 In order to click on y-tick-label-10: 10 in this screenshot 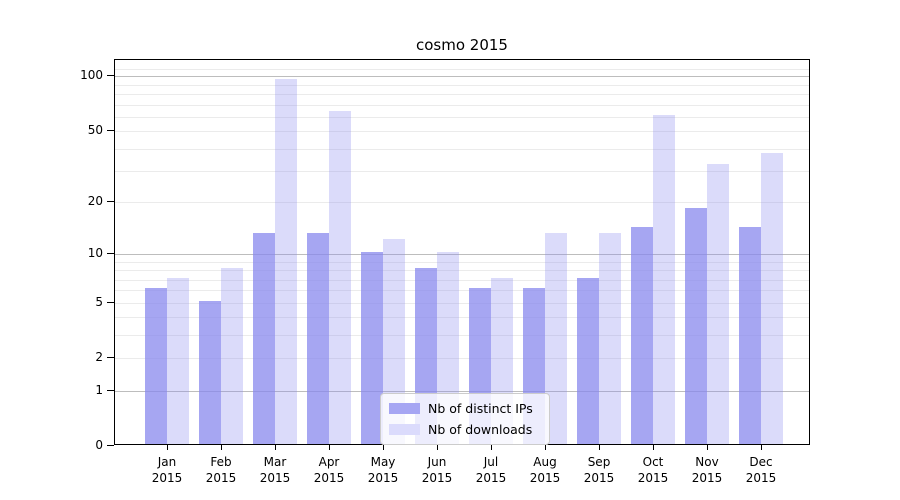, I will do `click(95, 253)`.